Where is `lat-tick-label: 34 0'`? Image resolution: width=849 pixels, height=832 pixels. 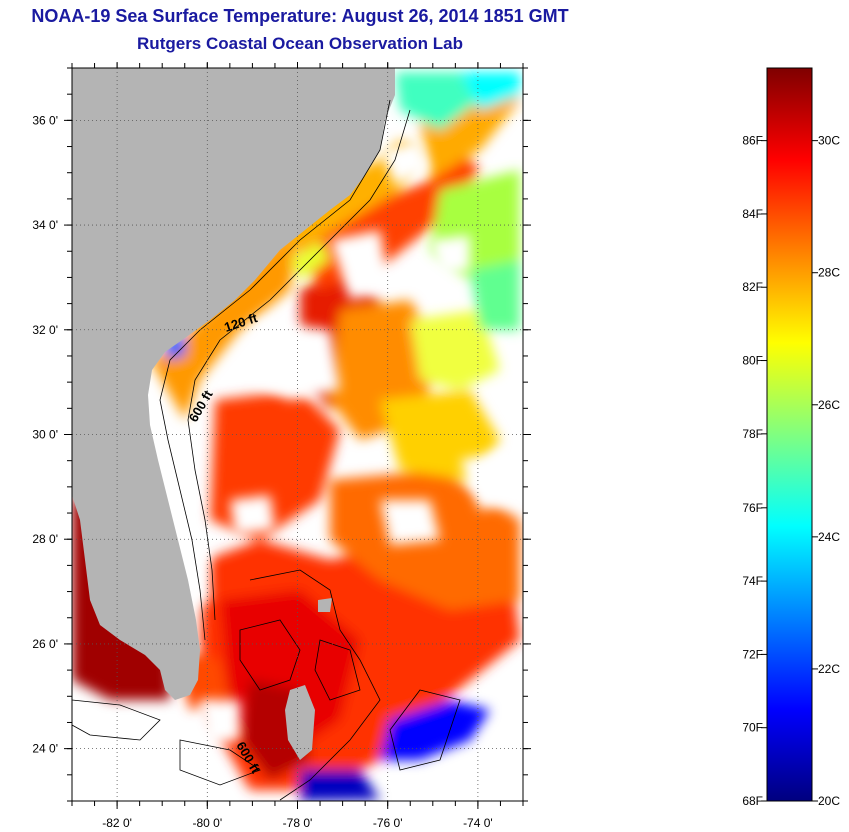 lat-tick-label: 34 0' is located at coordinates (45, 225).